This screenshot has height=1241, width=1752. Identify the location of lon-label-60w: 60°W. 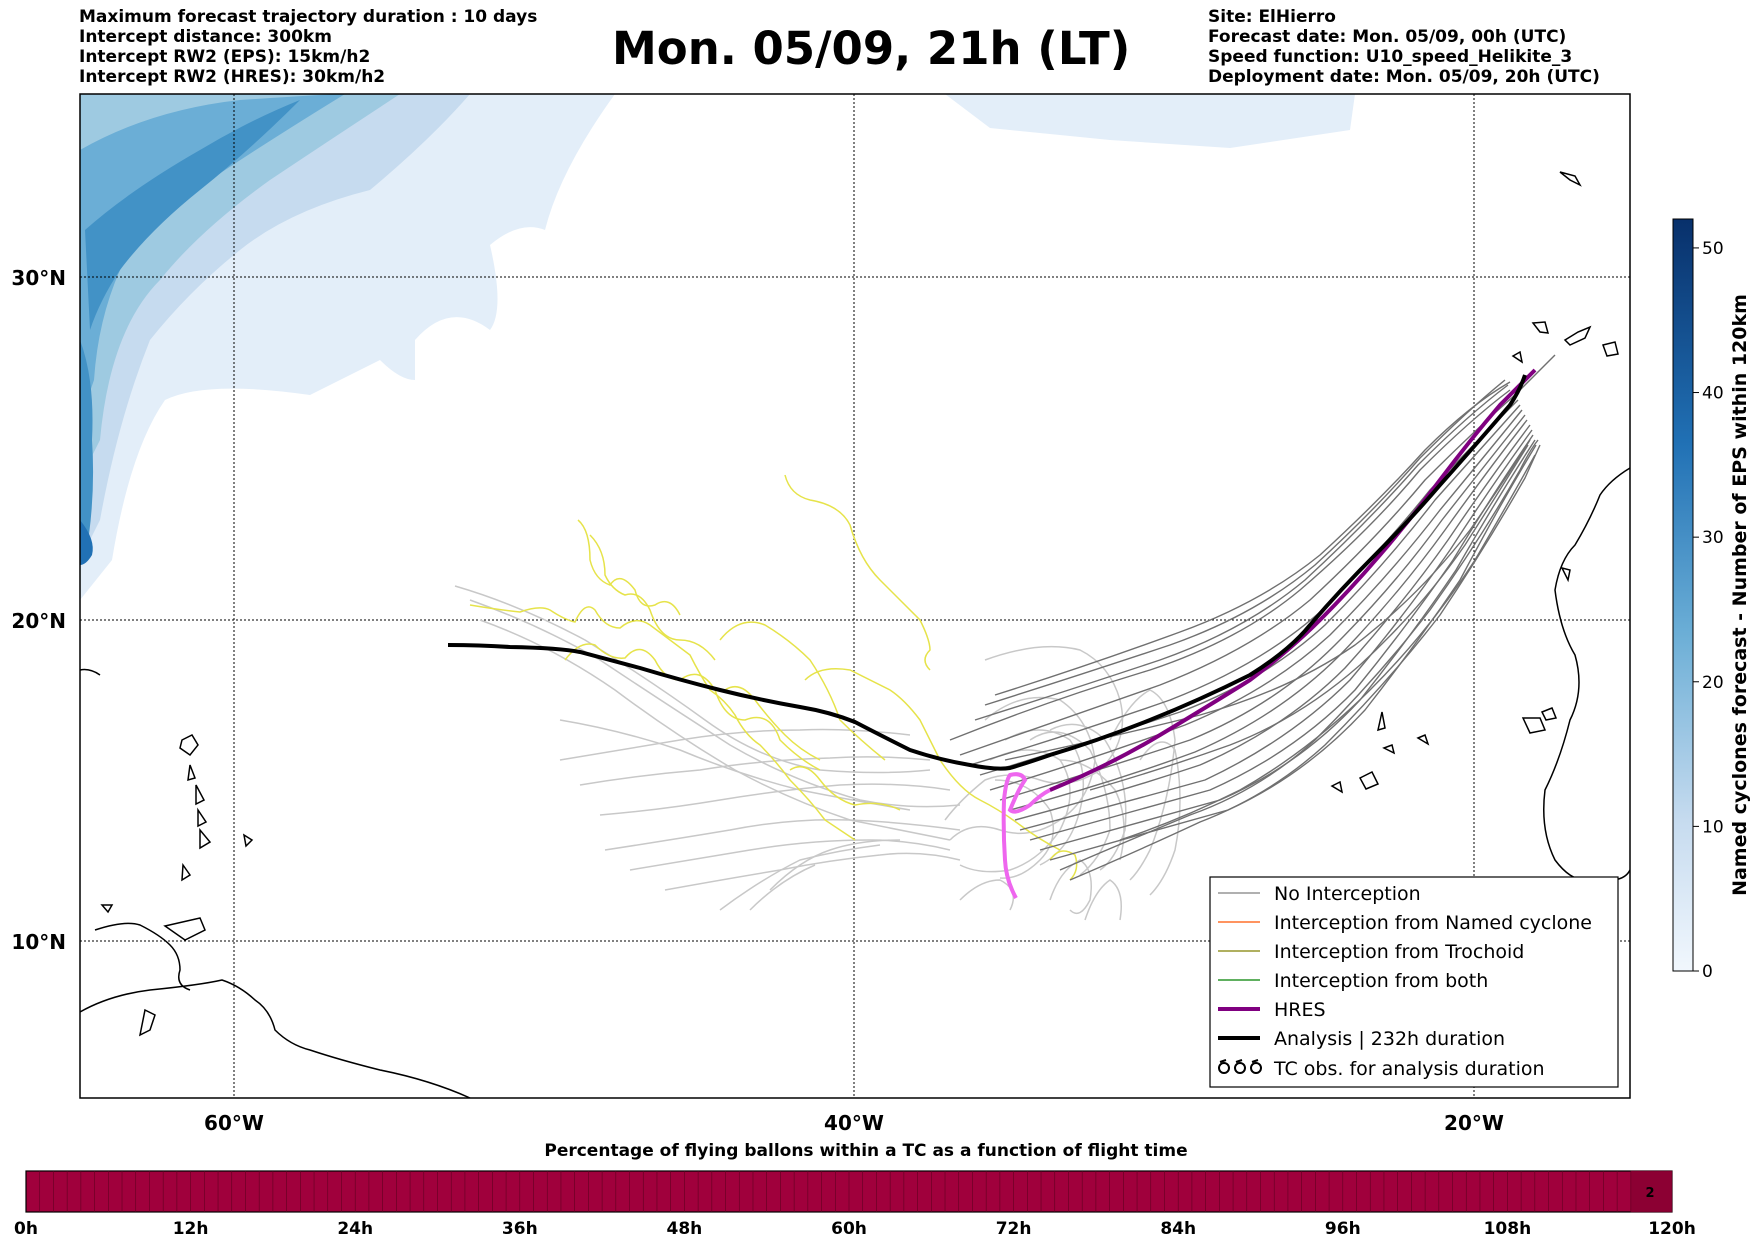
(234, 1123).